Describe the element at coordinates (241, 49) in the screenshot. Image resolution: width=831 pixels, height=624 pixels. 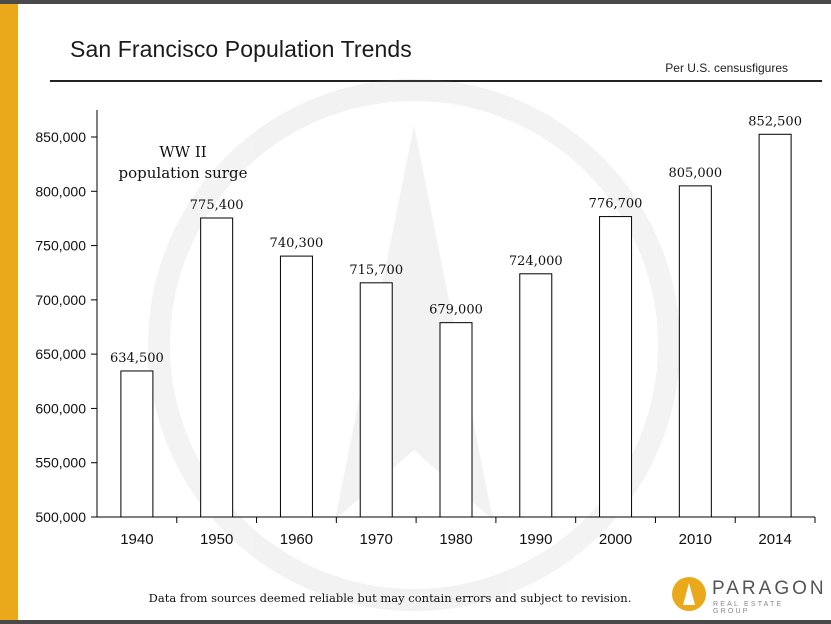
I see `page-title: San Francisco Population Trends` at that location.